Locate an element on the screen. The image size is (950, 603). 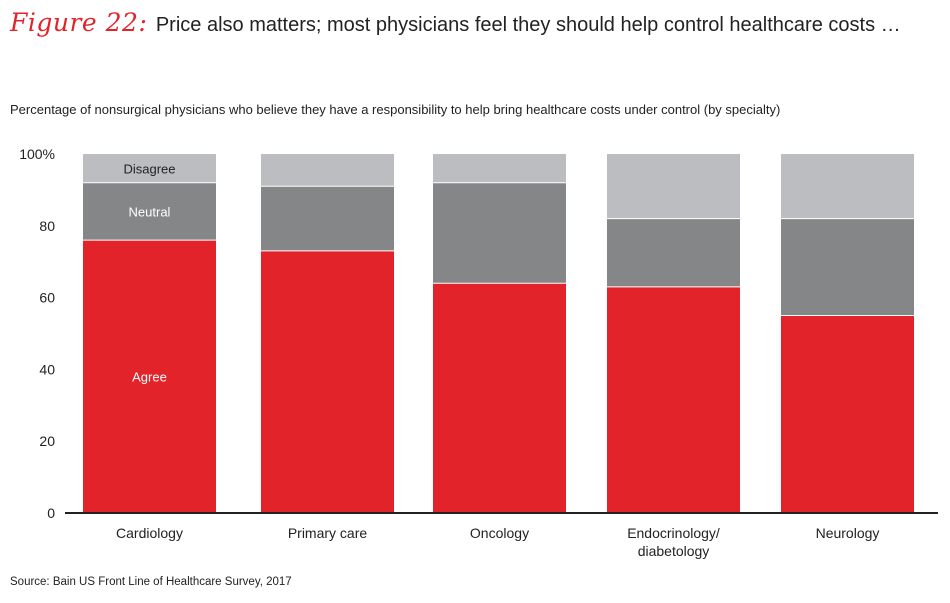
y-tick-label-2: 40 is located at coordinates (47, 369).